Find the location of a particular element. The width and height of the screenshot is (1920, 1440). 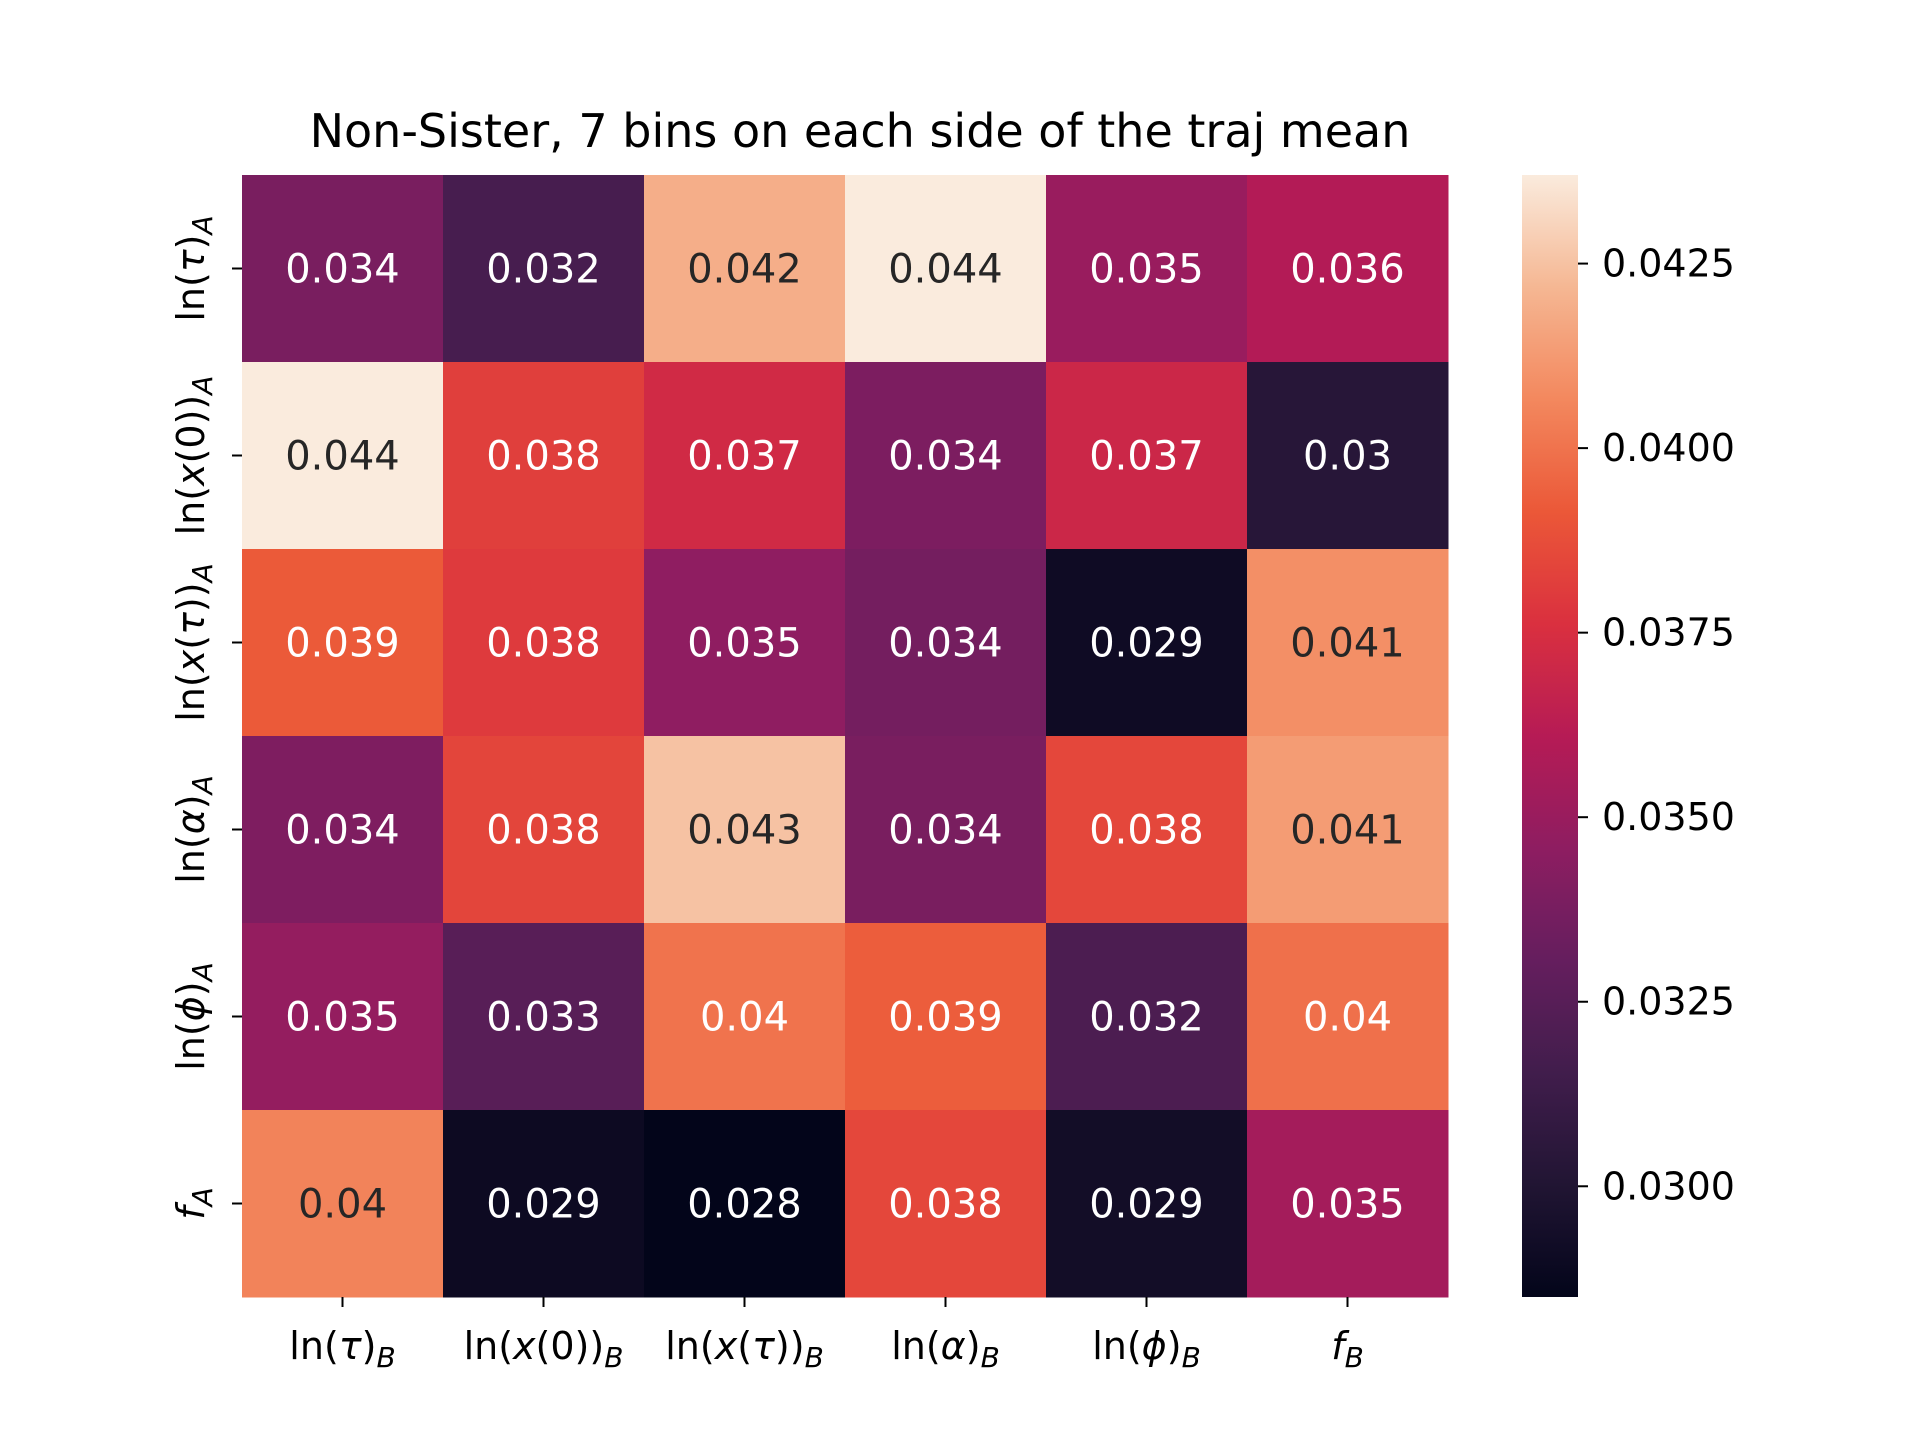

colorbar: 0.0300 0.0325 0.0350 0.0375 0.0400 0.0425 is located at coordinates (1628, 736).